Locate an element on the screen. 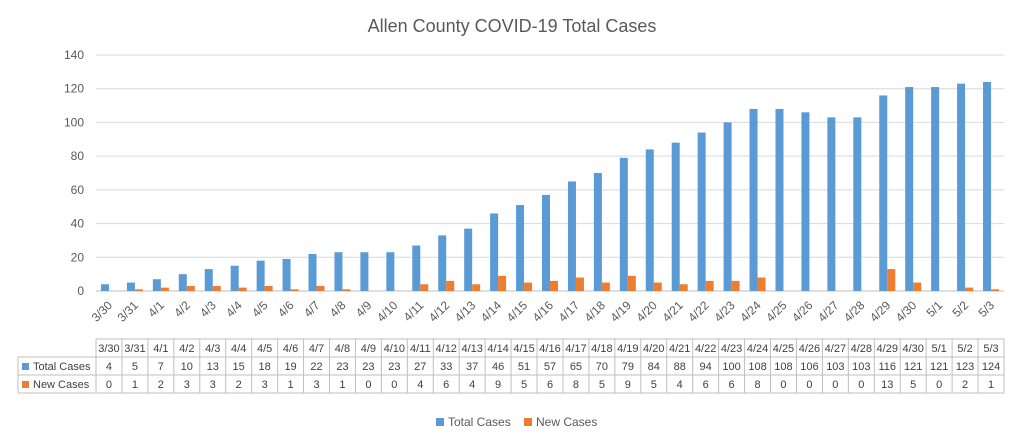  table-value-cell: 33 is located at coordinates (446, 367).